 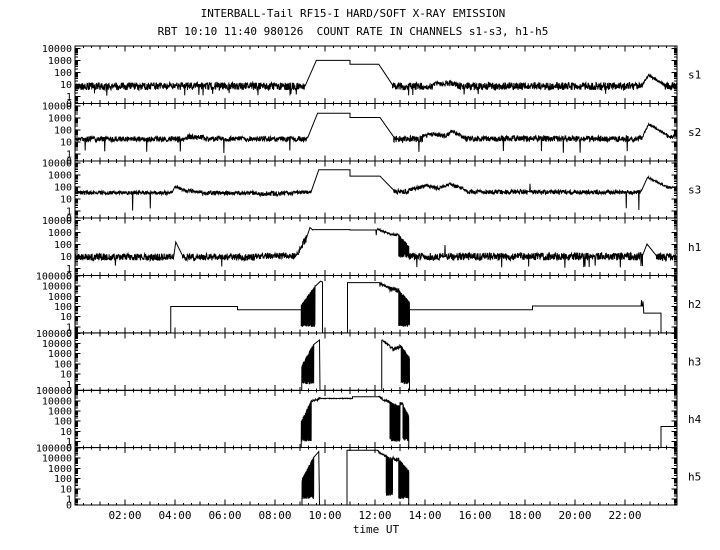 I want to click on series-line-s2, so click(x=376, y=132).